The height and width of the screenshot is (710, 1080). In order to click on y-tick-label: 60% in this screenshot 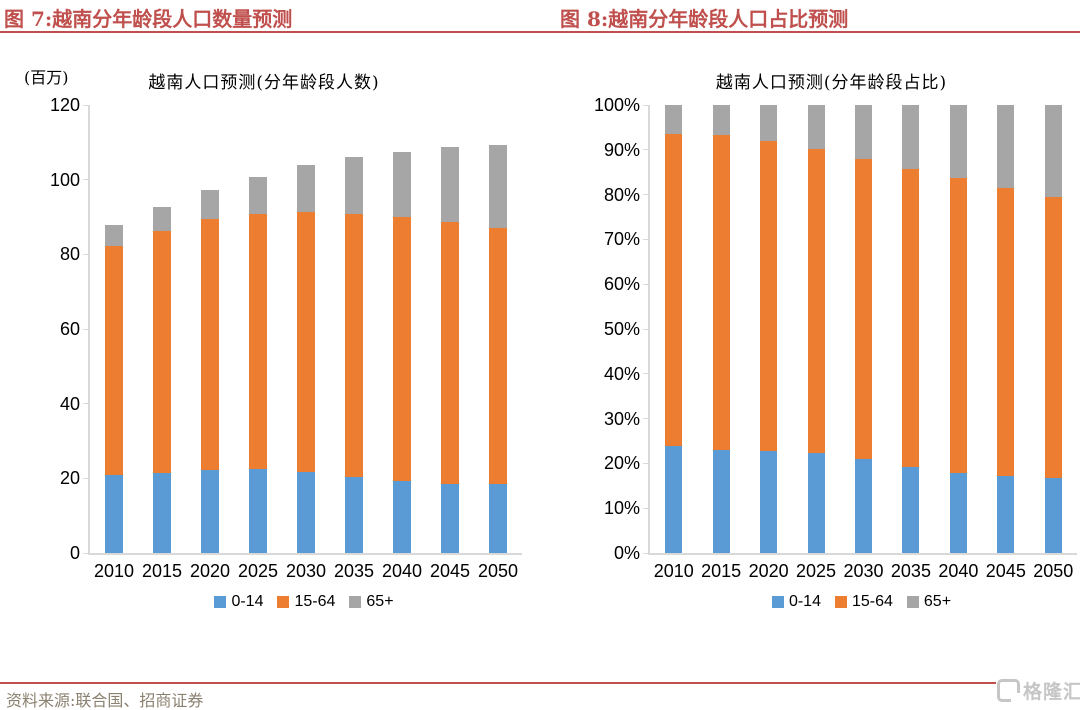, I will do `click(621, 284)`.